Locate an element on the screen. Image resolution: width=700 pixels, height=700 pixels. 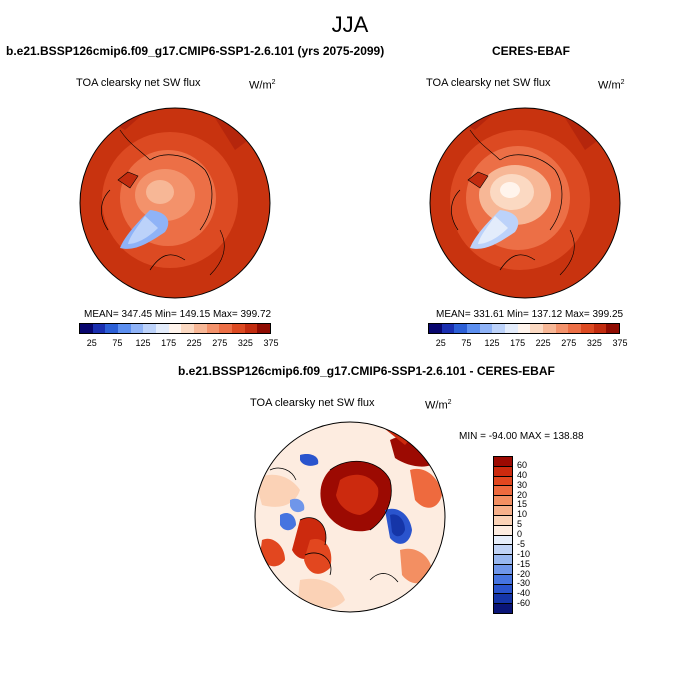
panel2-variable: TOA clearsky net SW flux is located at coordinates (488, 83).